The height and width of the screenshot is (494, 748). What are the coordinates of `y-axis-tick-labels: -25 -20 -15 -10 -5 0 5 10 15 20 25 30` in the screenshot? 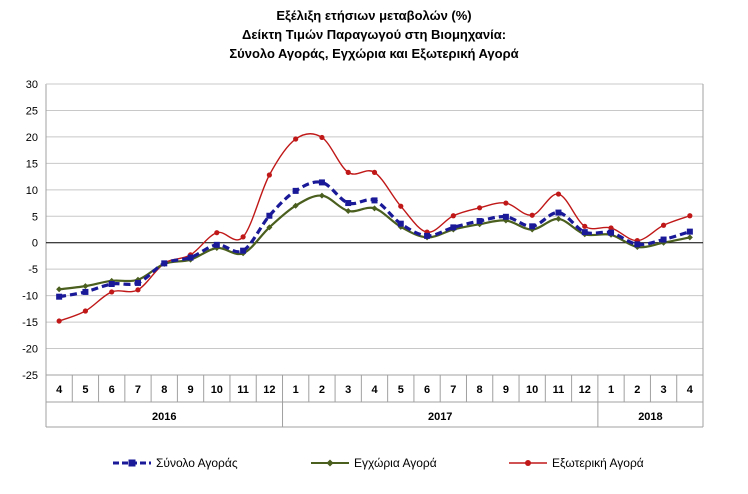 It's located at (30, 230).